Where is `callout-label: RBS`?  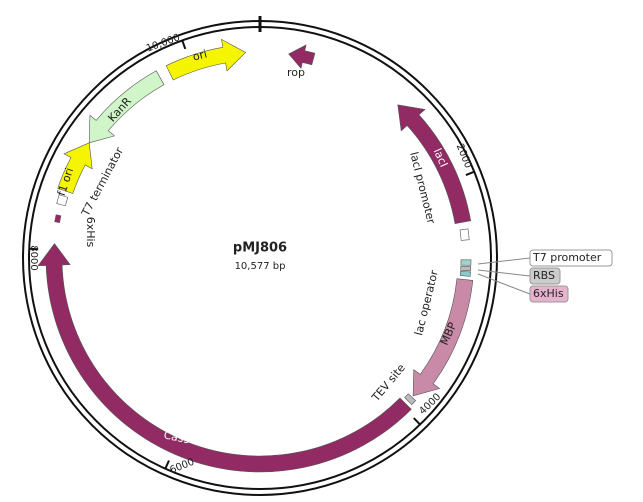 callout-label: RBS is located at coordinates (544, 275).